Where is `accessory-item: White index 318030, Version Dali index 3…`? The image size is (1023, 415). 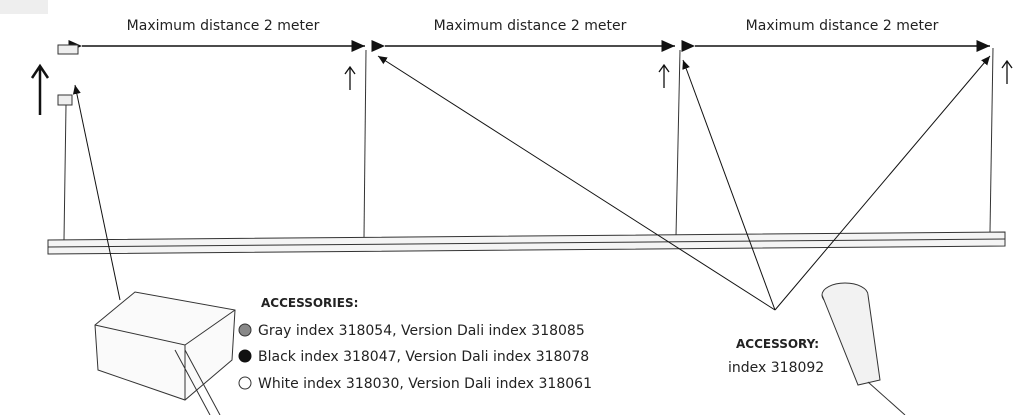
accessory-item: White index 318030, Version Dali index 3… is located at coordinates (425, 384).